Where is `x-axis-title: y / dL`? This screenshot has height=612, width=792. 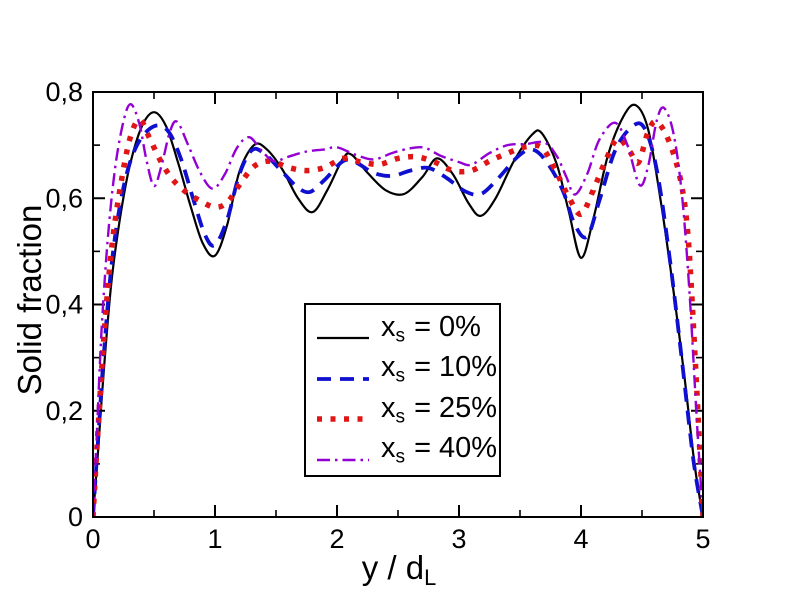 x-axis-title: y / dL is located at coordinates (399, 570).